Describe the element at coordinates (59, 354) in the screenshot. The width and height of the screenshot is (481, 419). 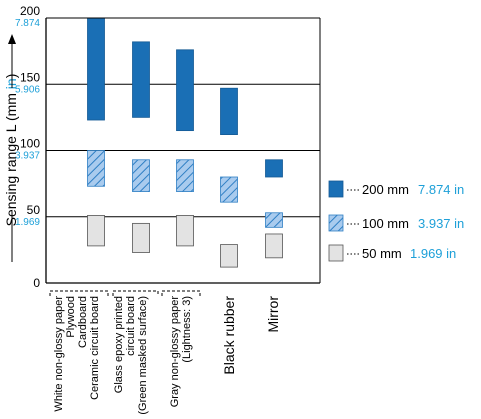
I see `x-category-label: White non-glossy paper` at that location.